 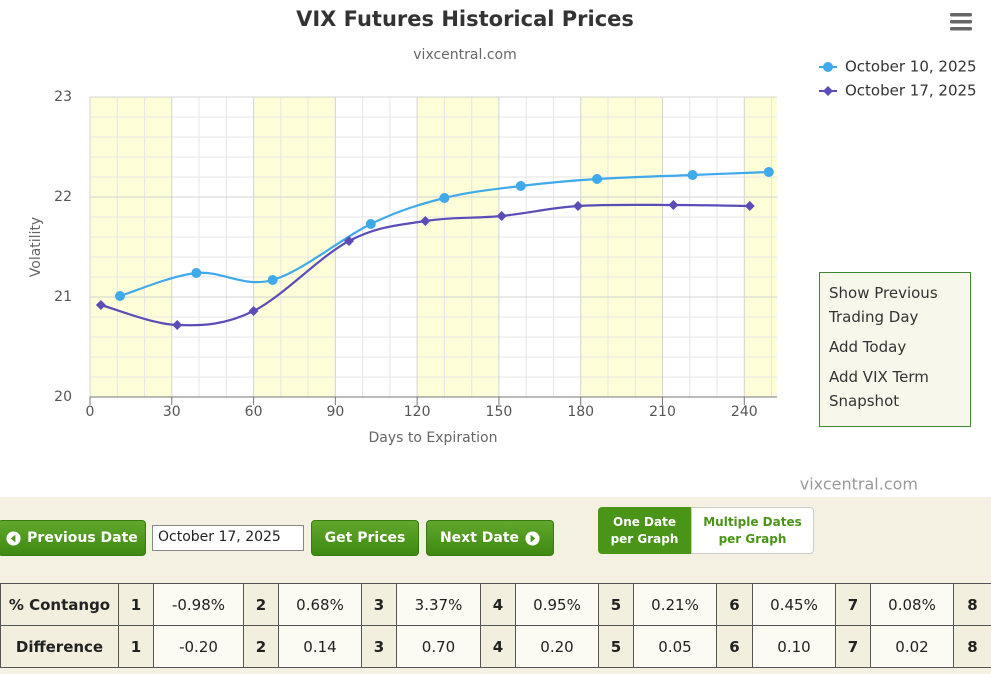 What do you see at coordinates (464, 55) in the screenshot?
I see `chart-subtitle: vixcentral.com` at bounding box center [464, 55].